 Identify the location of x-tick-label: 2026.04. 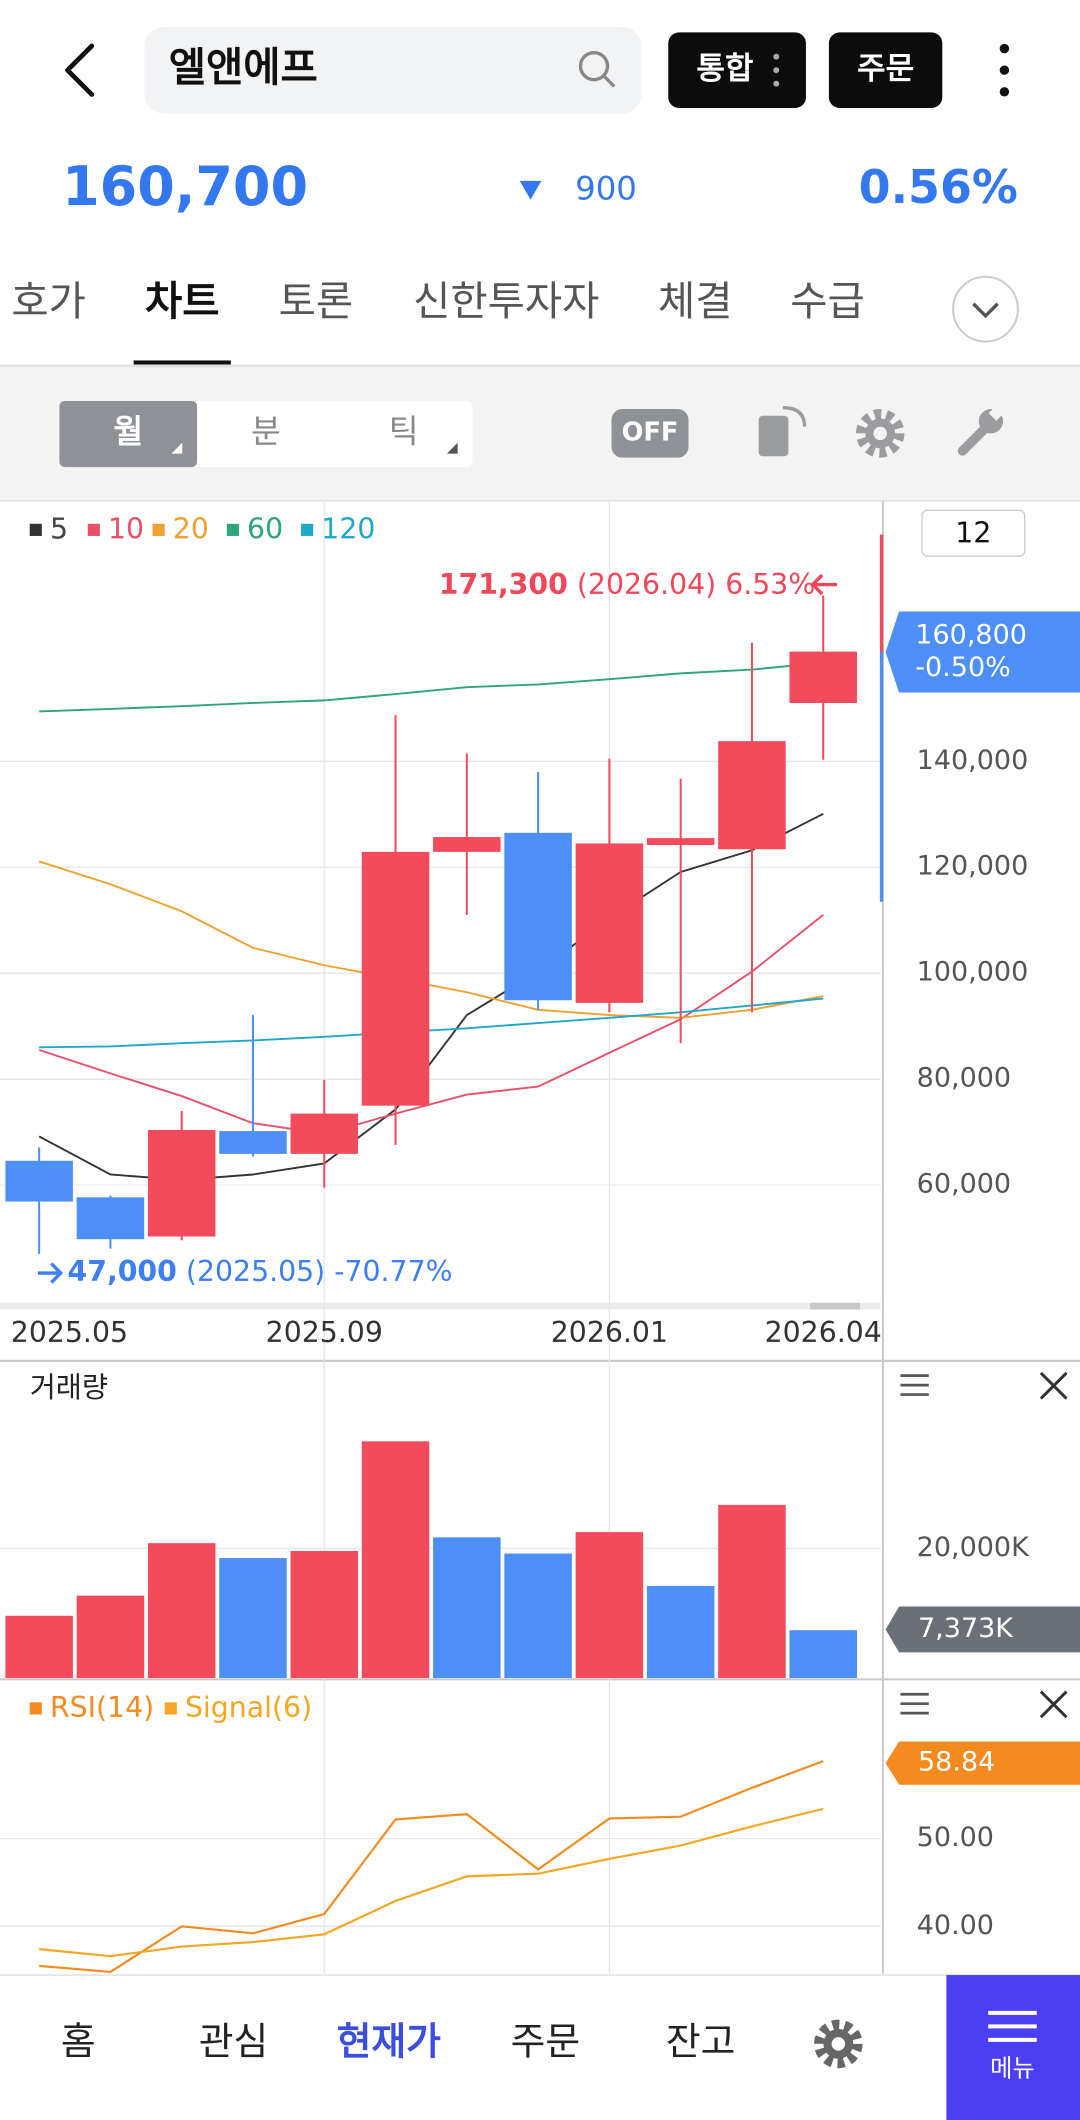
(823, 1332).